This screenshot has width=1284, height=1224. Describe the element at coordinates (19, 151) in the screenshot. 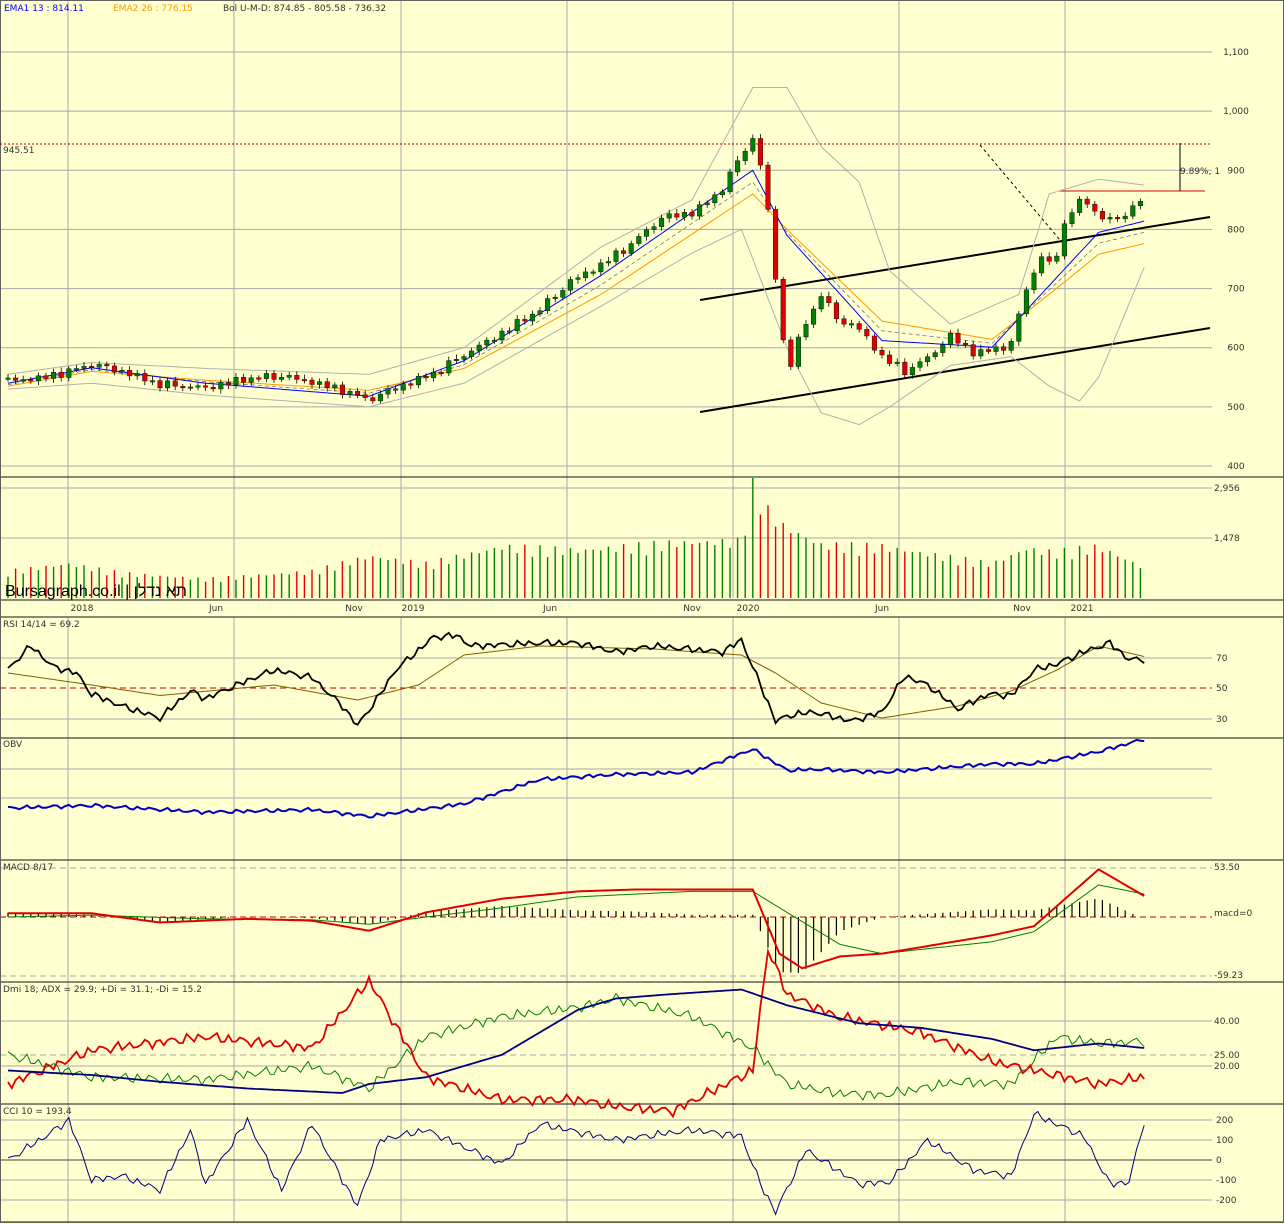

I see `price-marker-label: 945.51` at that location.